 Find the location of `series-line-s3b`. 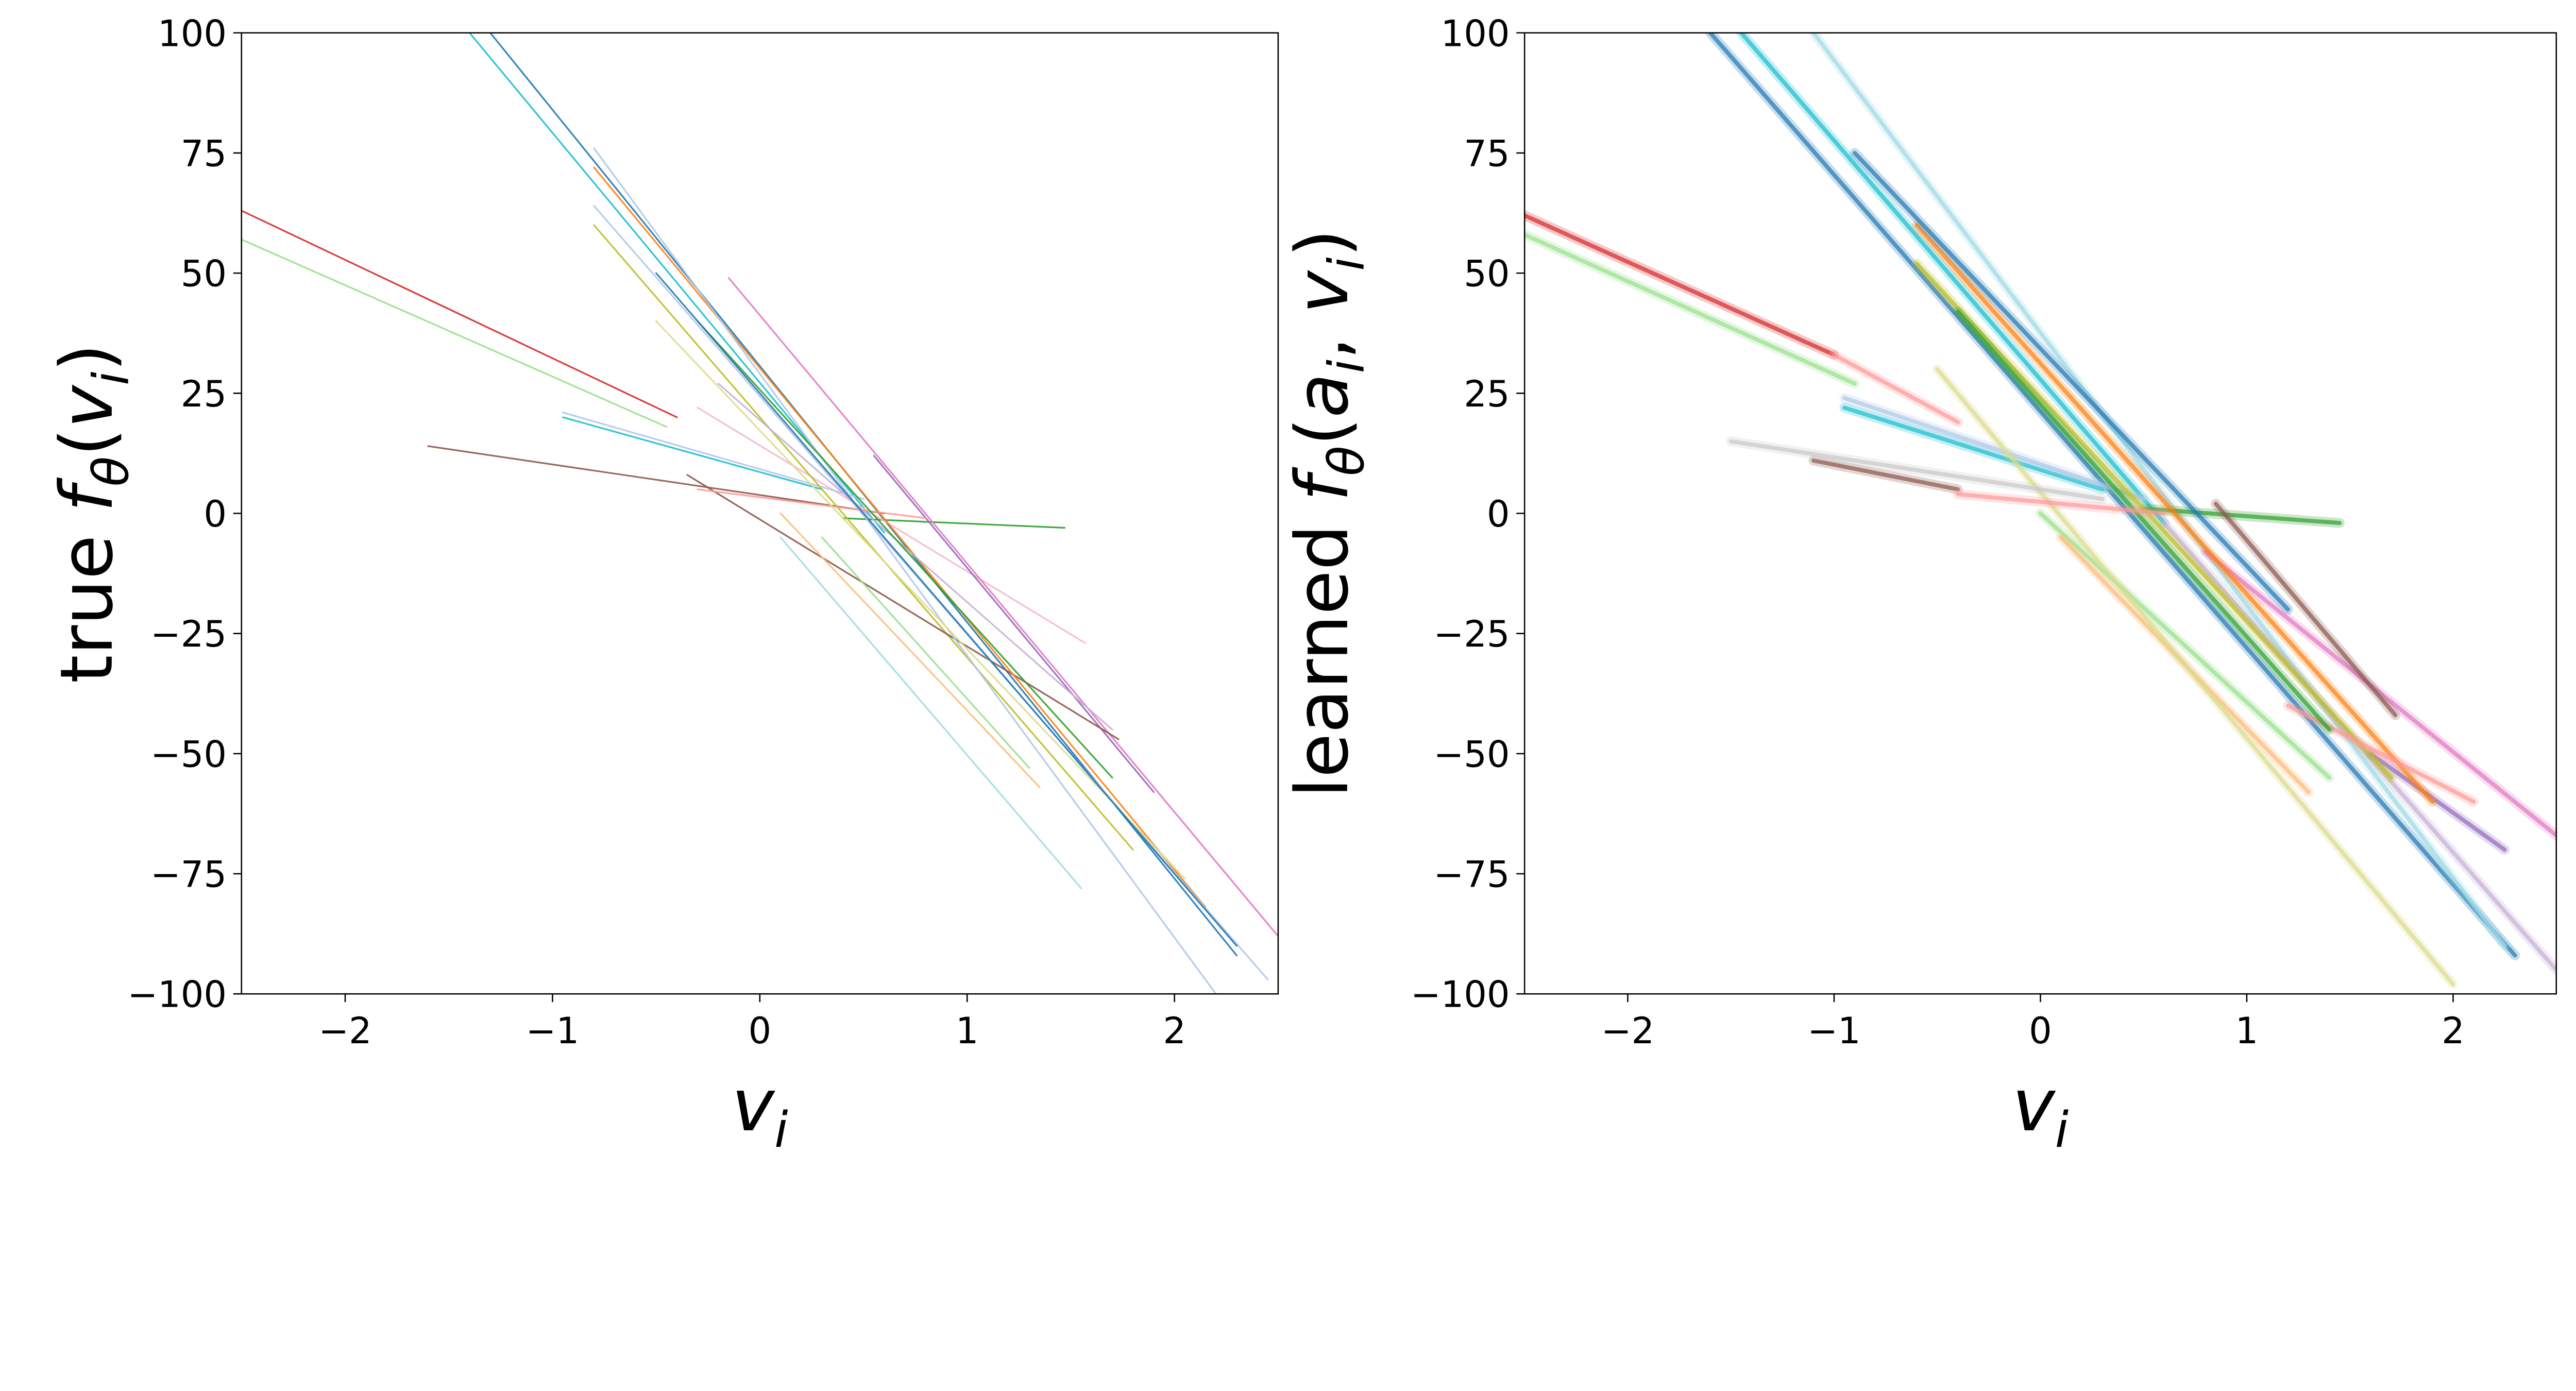

series-line-s3b is located at coordinates (1896, 388).